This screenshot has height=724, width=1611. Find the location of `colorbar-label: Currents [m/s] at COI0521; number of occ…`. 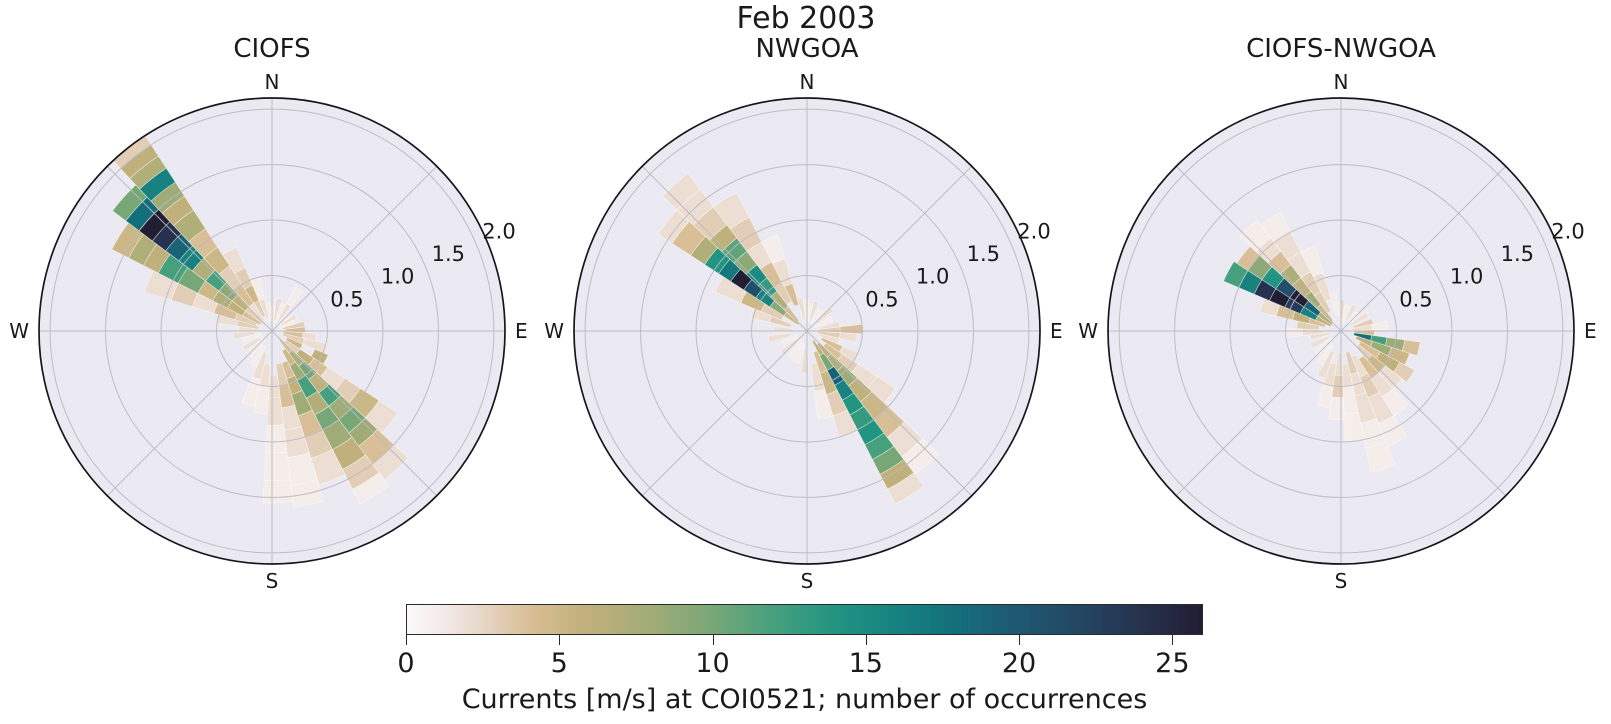

colorbar-label: Currents [m/s] at COI0521; number of occ… is located at coordinates (804, 699).